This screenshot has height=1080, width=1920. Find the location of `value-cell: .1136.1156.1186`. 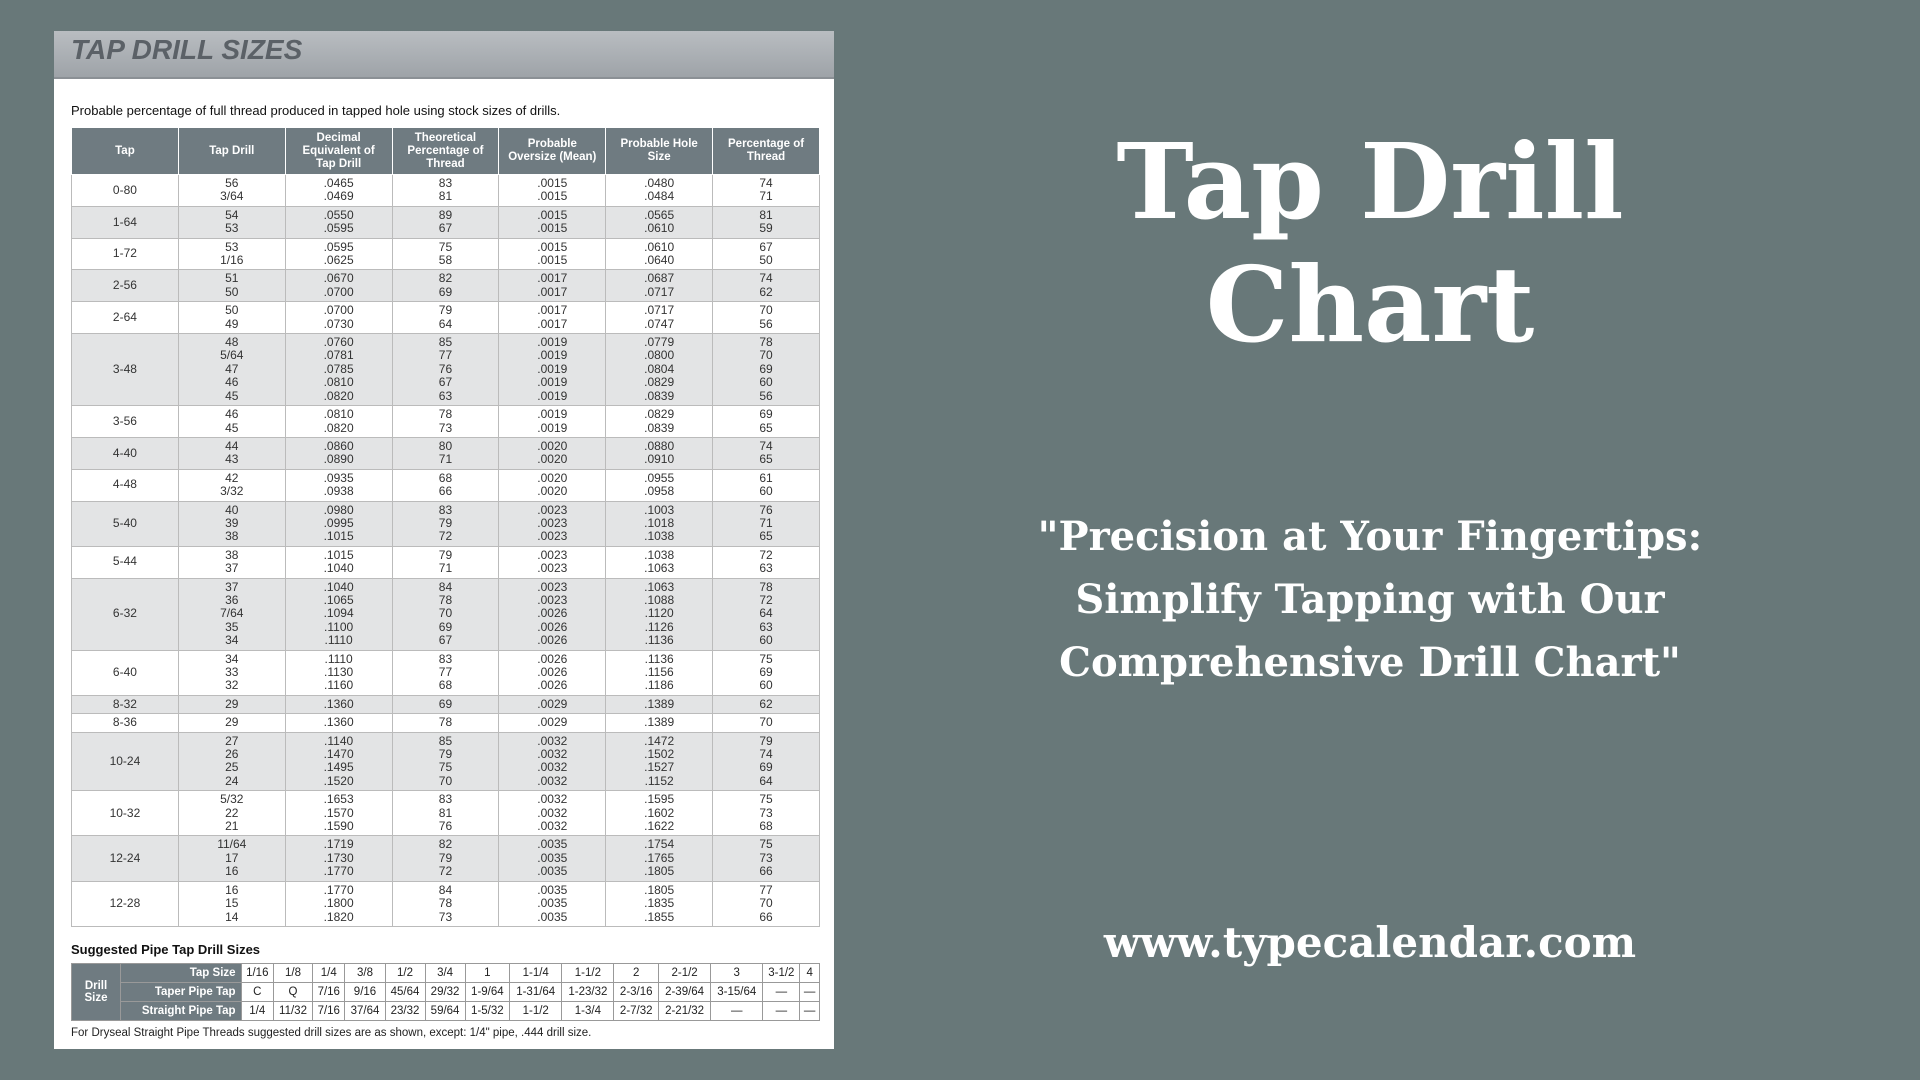

value-cell: .1136.1156.1186 is located at coordinates (659, 672).